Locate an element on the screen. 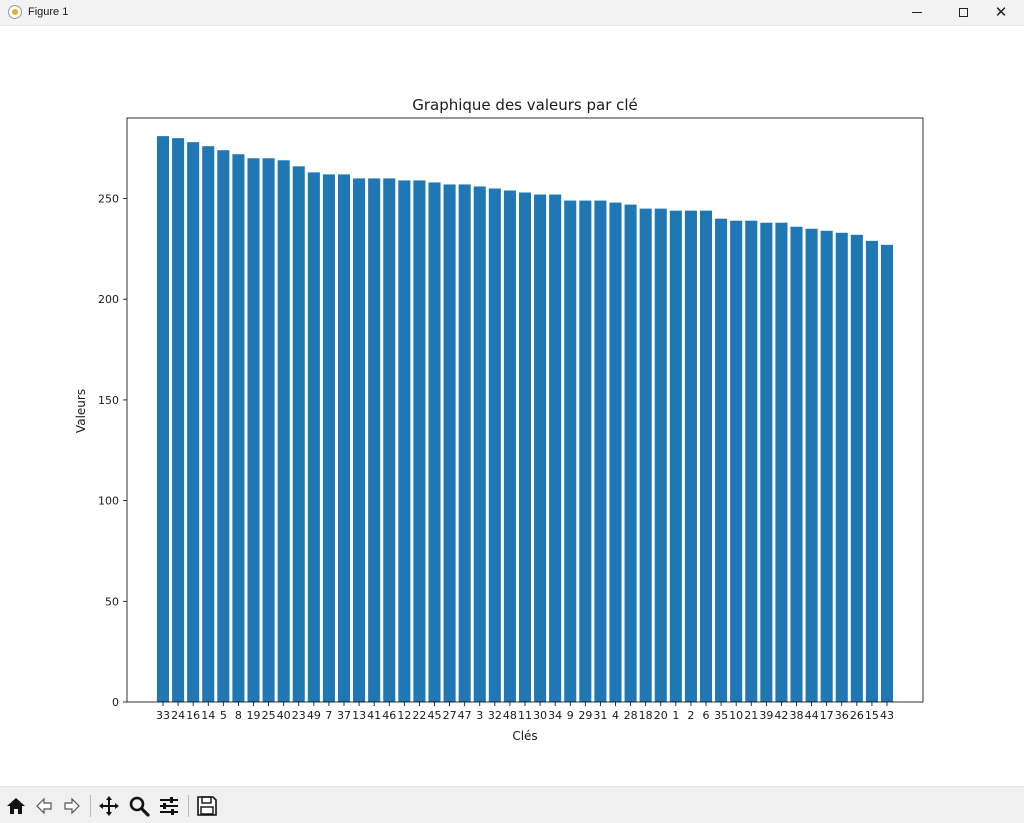  window-titlebar: Figure 1 ✕ is located at coordinates (512, 13).